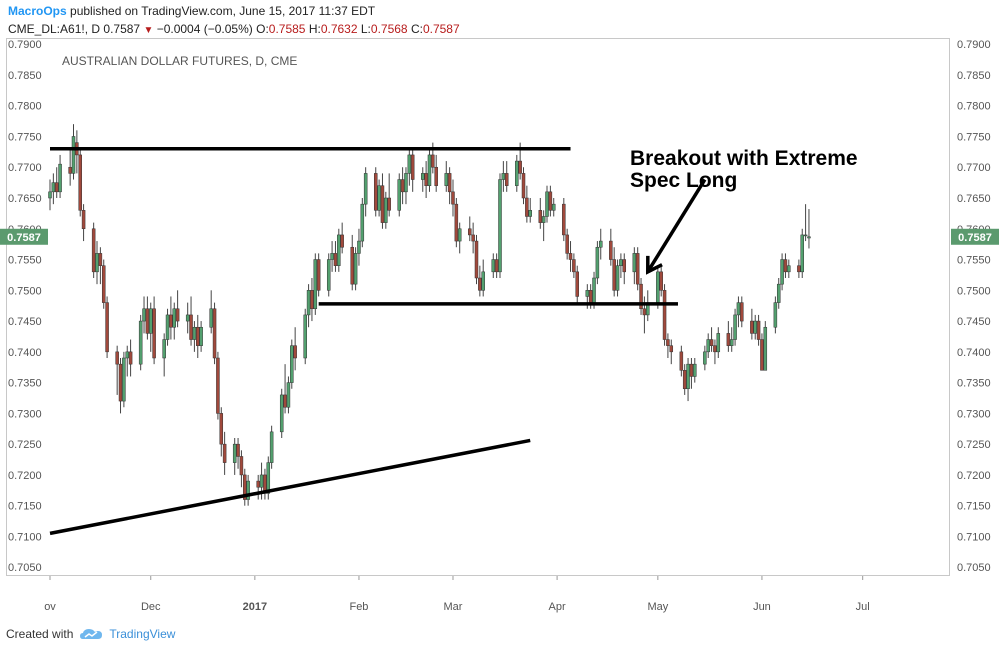  I want to click on symbol-label: CME_DL:A61!, D, so click(54, 29).